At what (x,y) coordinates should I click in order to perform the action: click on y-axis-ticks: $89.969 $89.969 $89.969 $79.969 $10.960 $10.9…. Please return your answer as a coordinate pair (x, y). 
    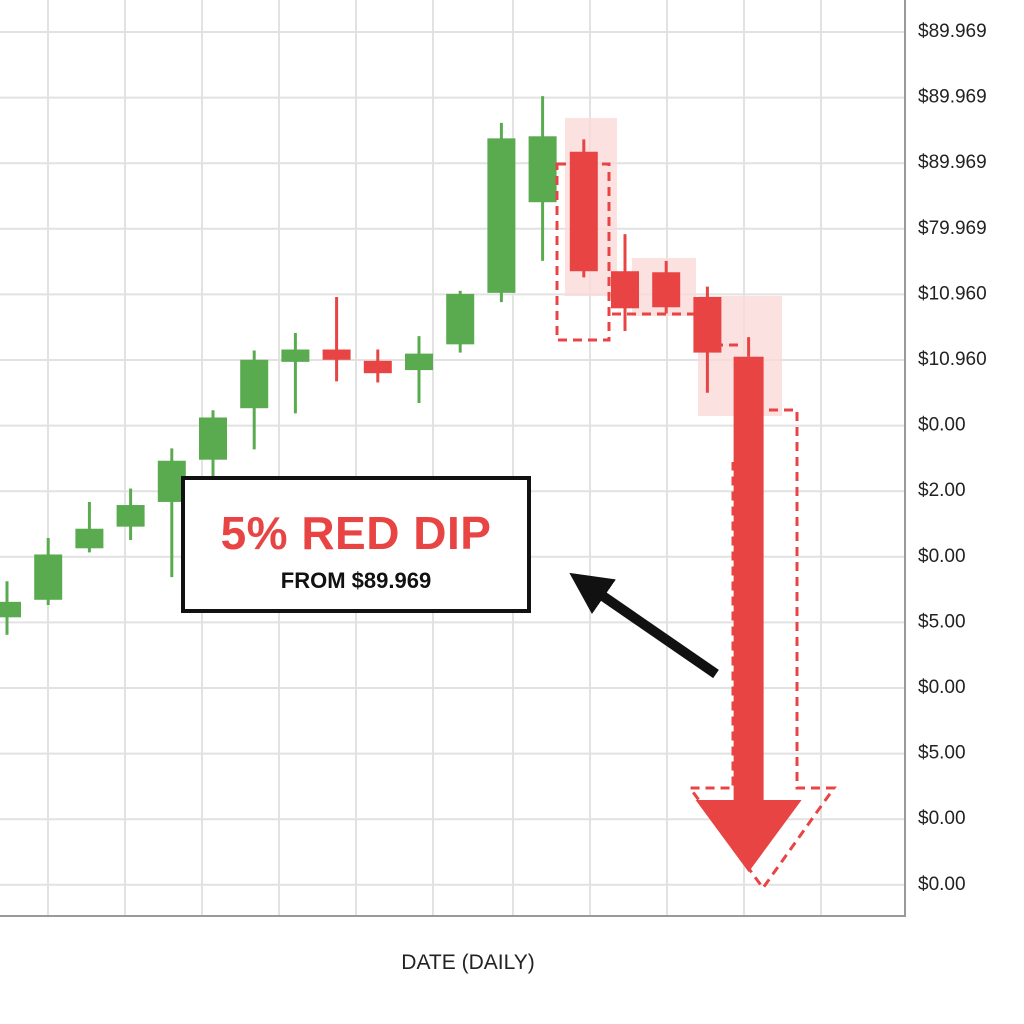
    Looking at the image, I should click on (952, 458).